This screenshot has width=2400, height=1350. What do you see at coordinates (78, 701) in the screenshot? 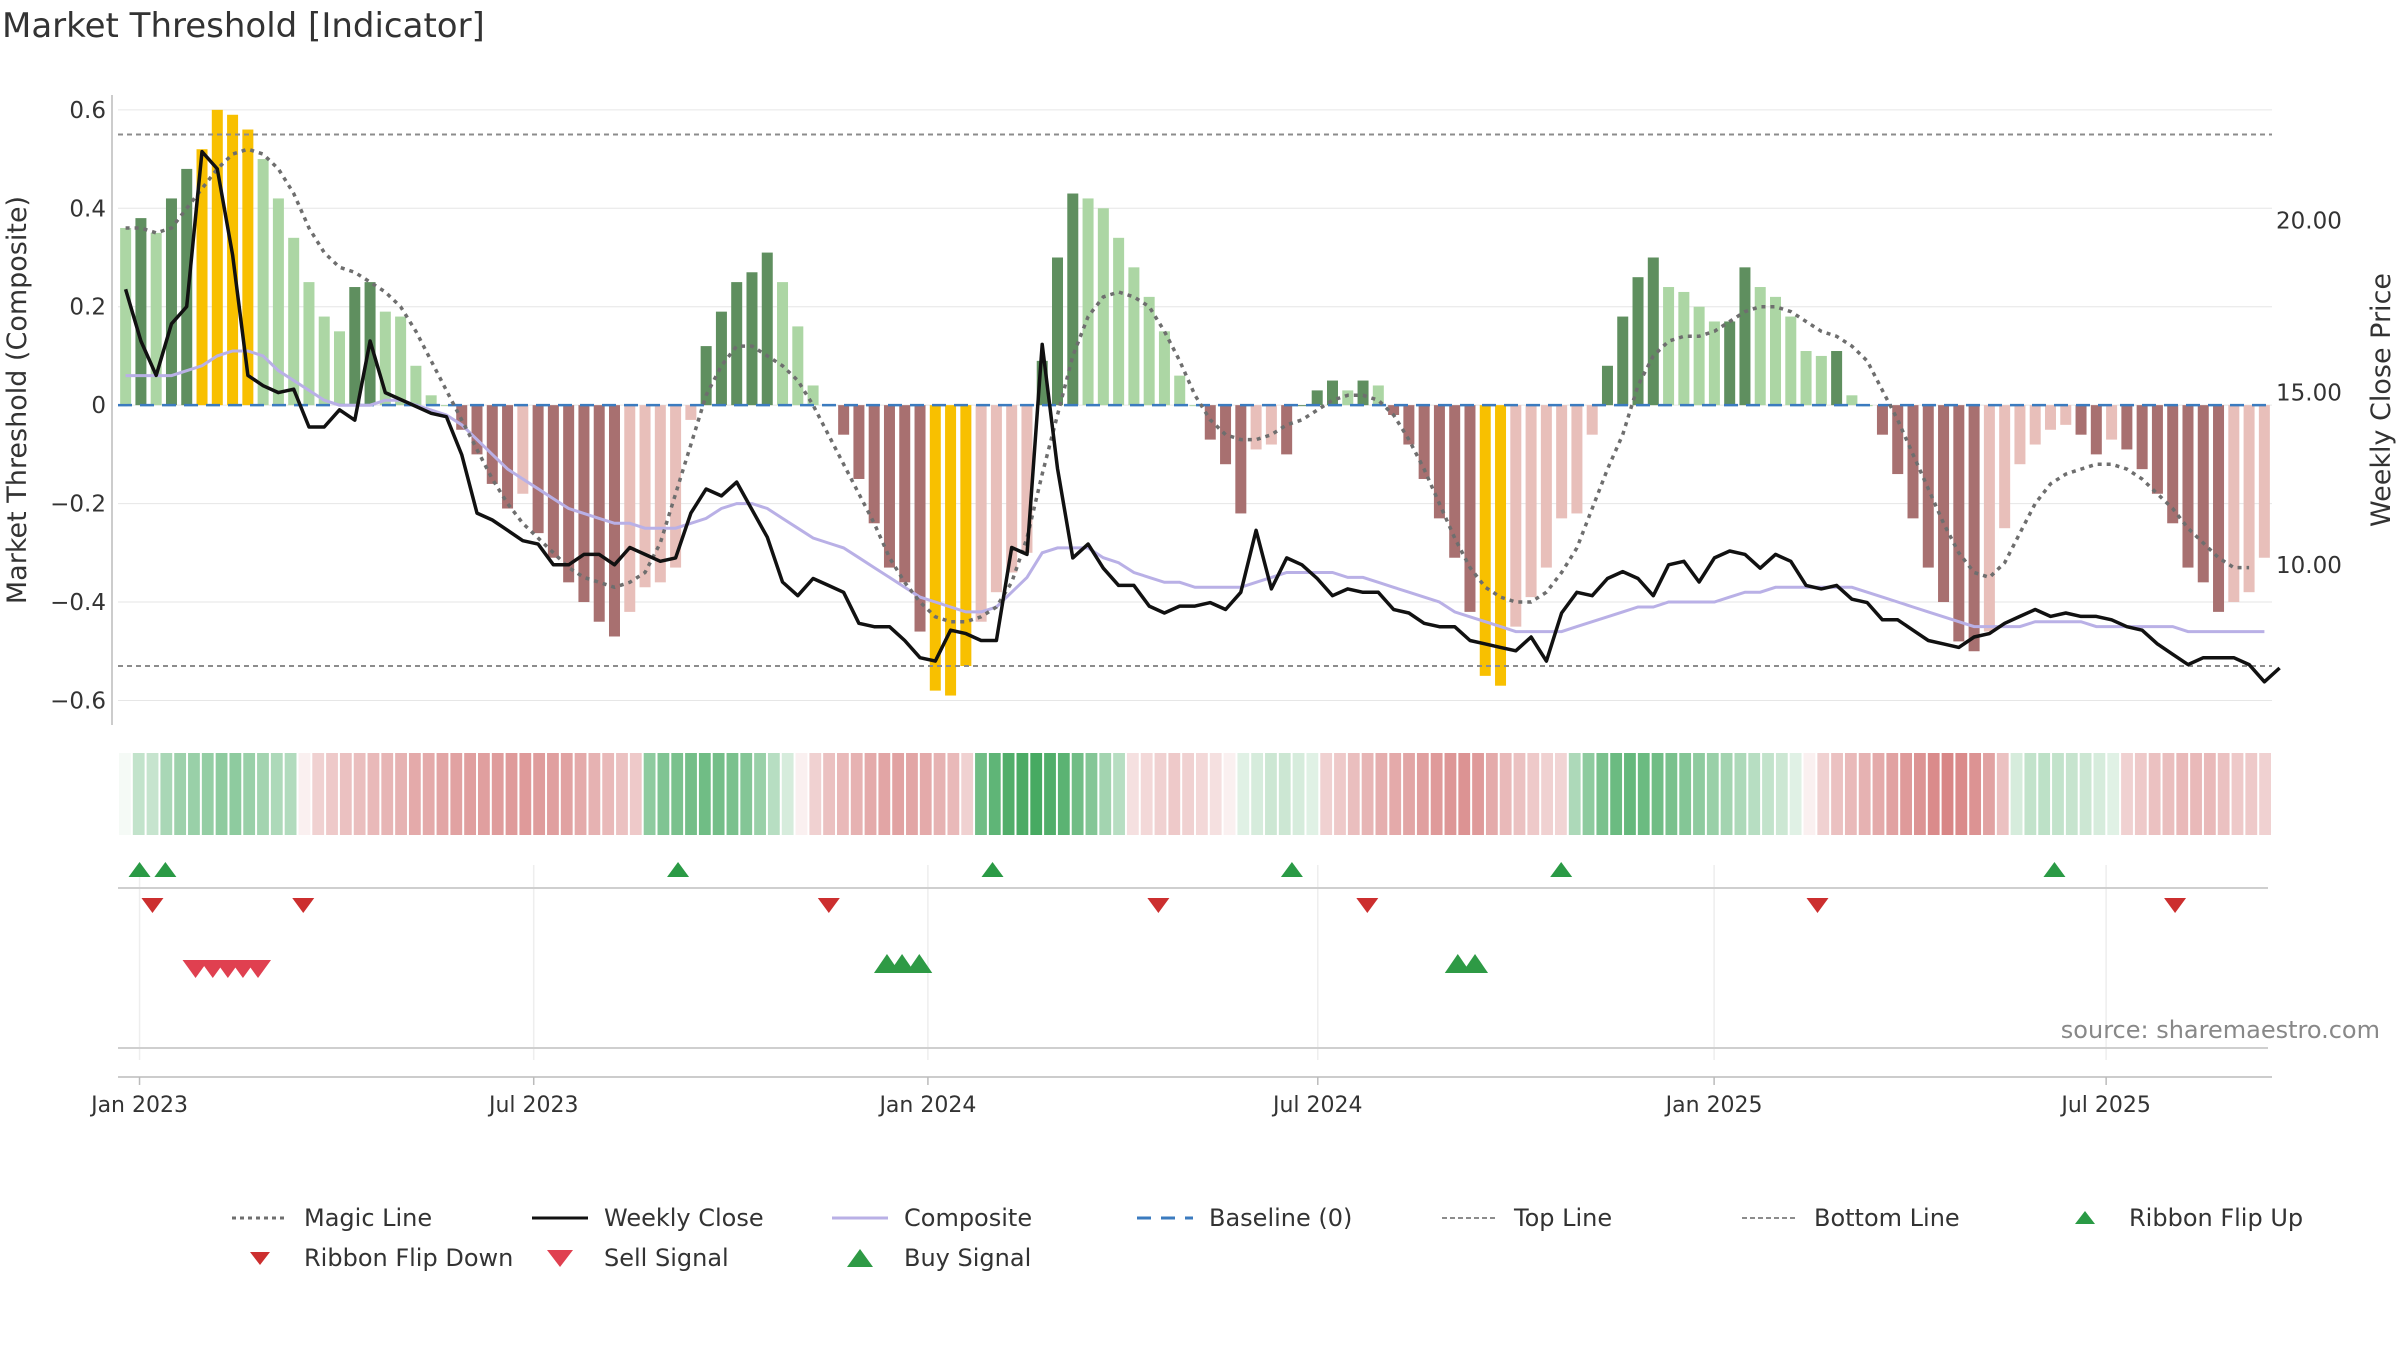
I see `left-tick-label: −0.6` at bounding box center [78, 701].